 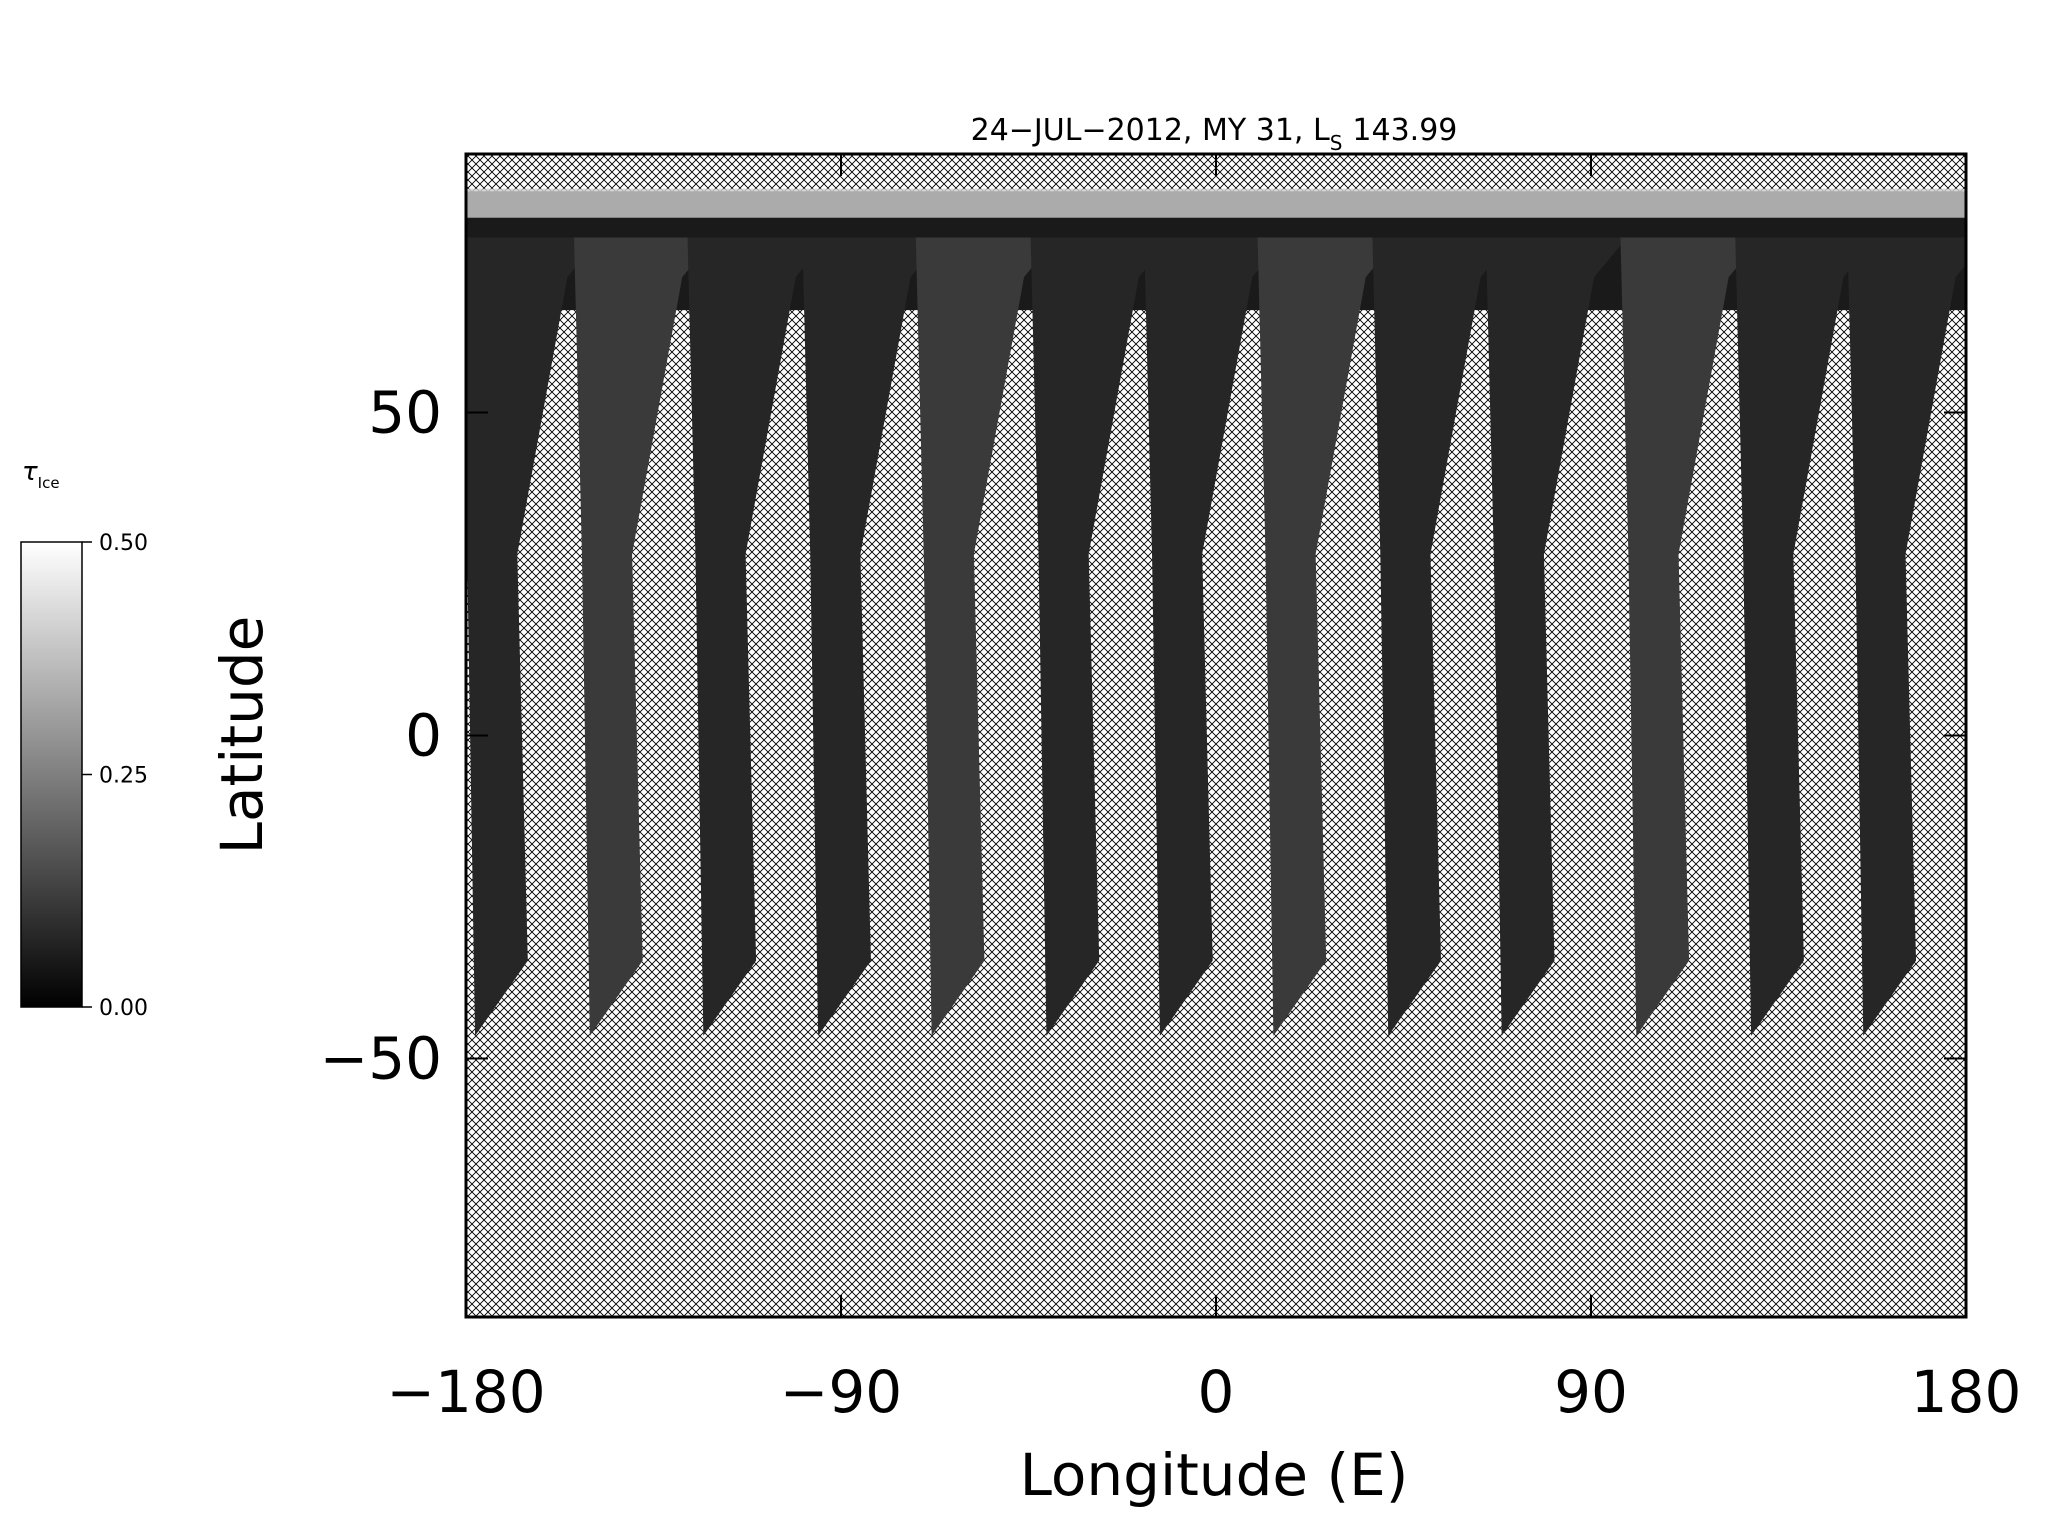 What do you see at coordinates (123, 776) in the screenshot?
I see `colorbar-tick-label: 0.25` at bounding box center [123, 776].